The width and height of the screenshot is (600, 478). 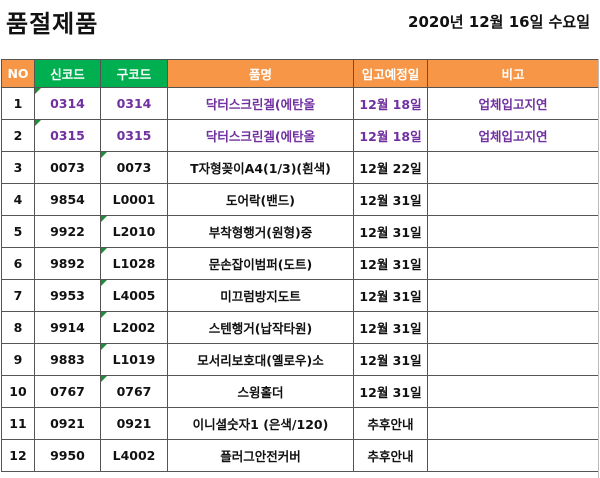 What do you see at coordinates (18, 327) in the screenshot?
I see `row-no: 8` at bounding box center [18, 327].